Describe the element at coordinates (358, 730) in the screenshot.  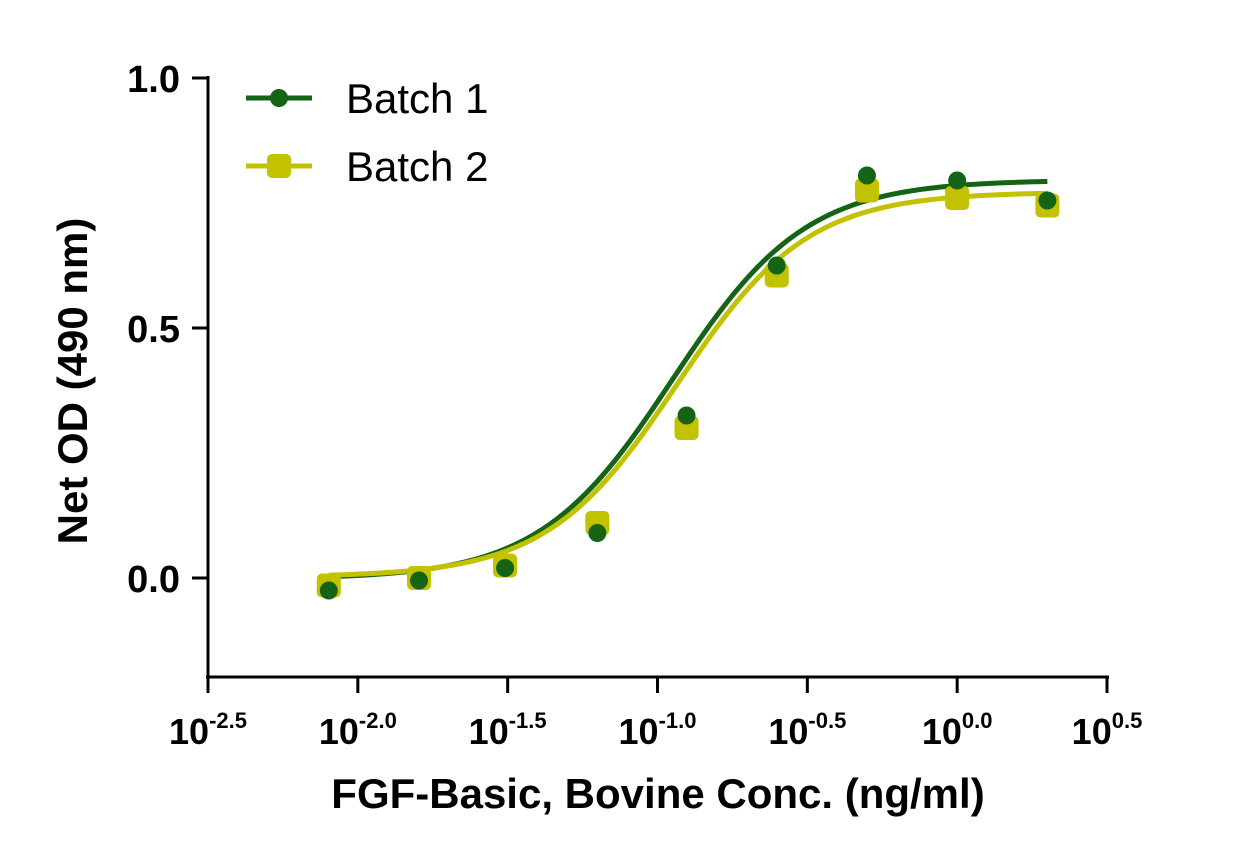
I see `x-tick-label: 10-2.0` at that location.